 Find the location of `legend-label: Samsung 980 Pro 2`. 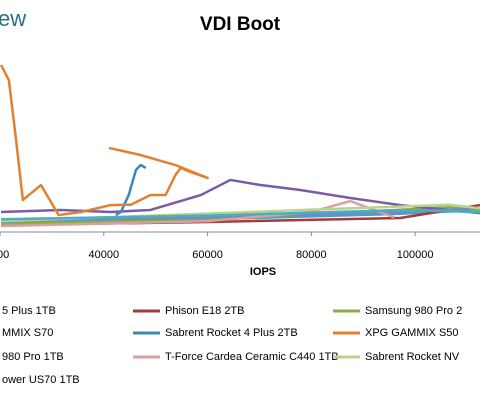

legend-label: Samsung 980 Pro 2 is located at coordinates (413, 311).